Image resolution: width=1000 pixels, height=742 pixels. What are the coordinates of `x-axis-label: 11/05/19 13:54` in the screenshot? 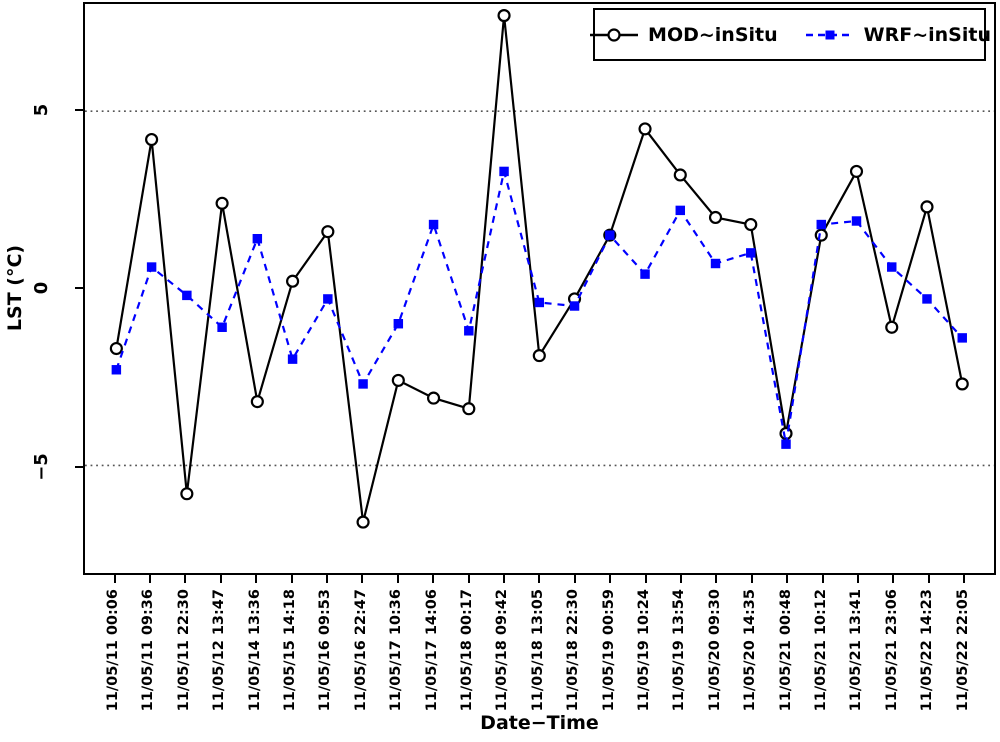 It's located at (679, 650).